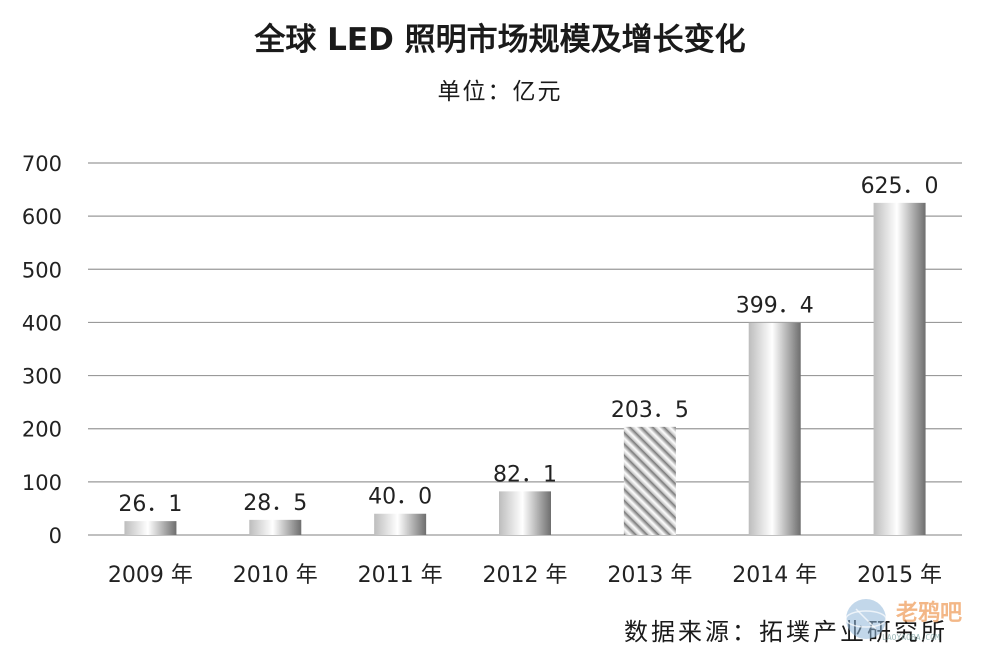 Image resolution: width=1000 pixels, height=655 pixels. What do you see at coordinates (42, 377) in the screenshot?
I see `y-tick-label: 300` at bounding box center [42, 377].